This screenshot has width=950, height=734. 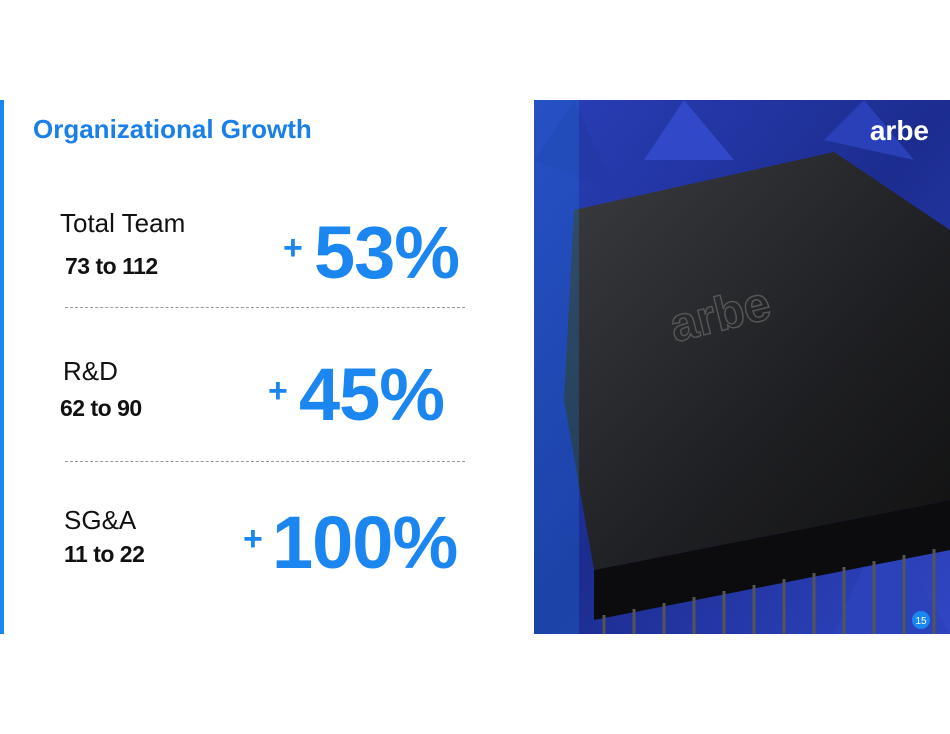 I want to click on metric-range: 62 to 90, so click(x=101, y=408).